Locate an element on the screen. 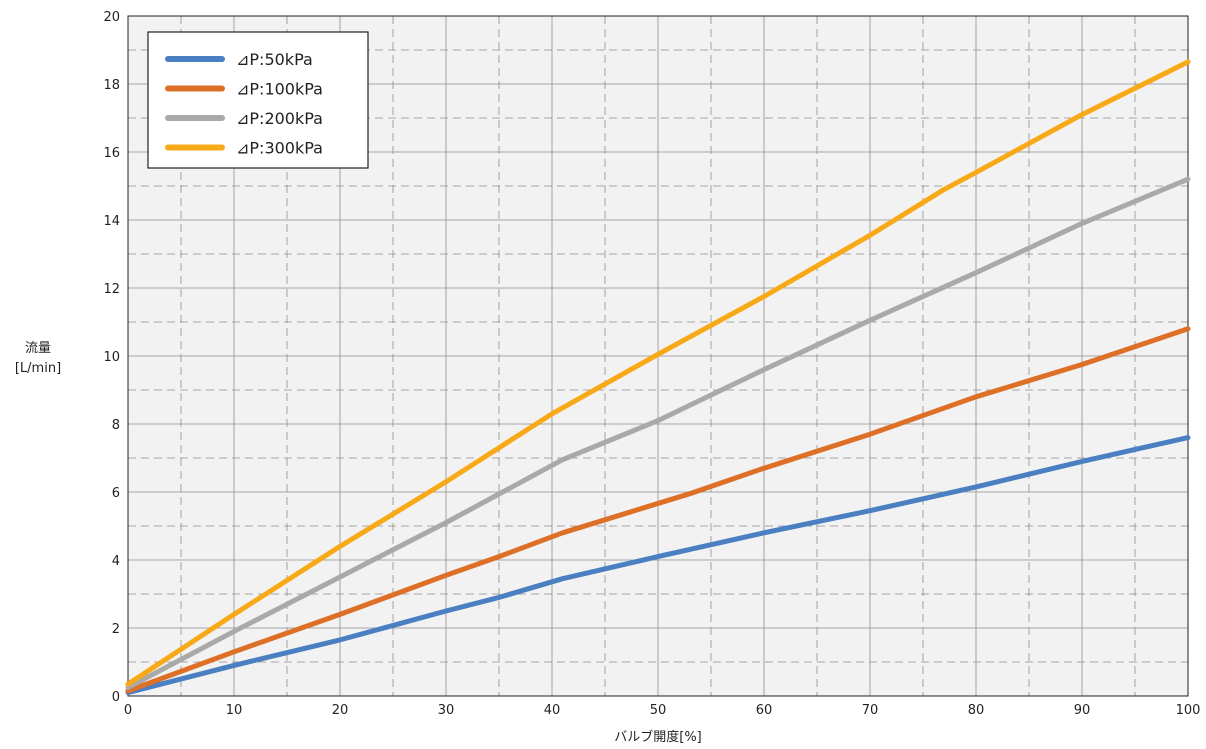 This screenshot has height=749, width=1206. legend-label-3: ⊿P:200kPa is located at coordinates (279, 118).